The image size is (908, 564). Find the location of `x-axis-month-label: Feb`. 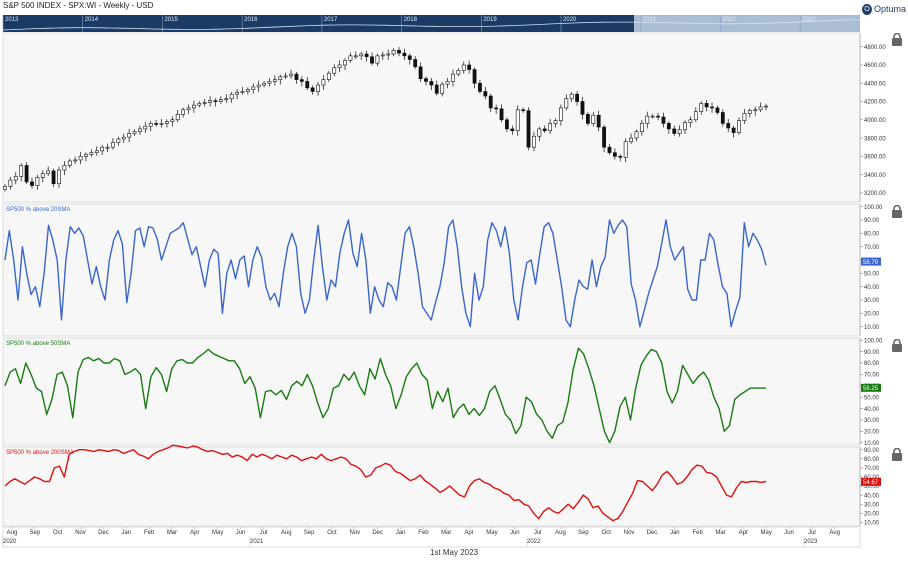

x-axis-month-label: Feb is located at coordinates (149, 533).